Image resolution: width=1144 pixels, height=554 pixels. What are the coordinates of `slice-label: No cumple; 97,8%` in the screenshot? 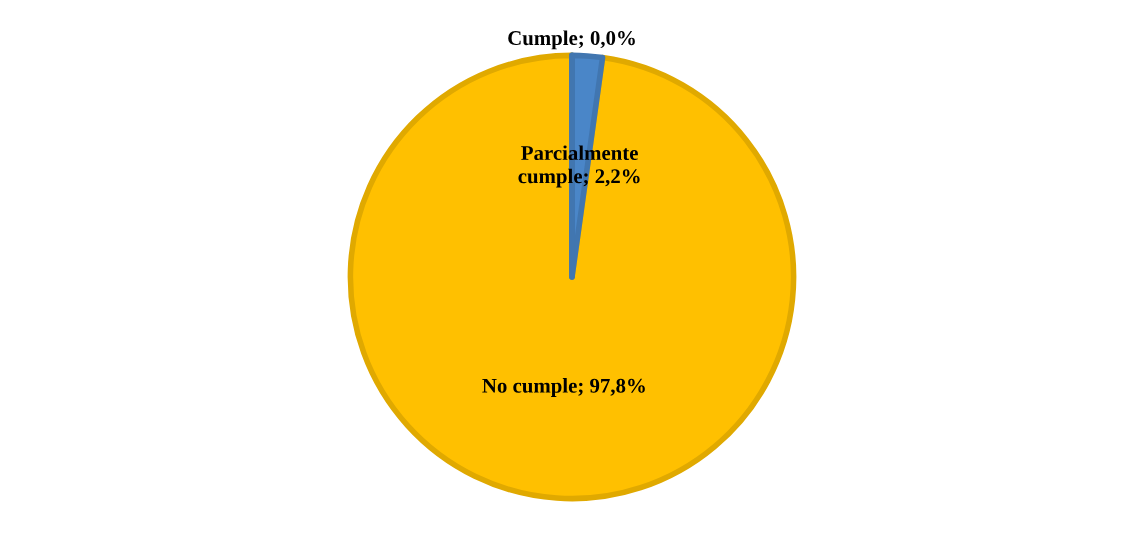 It's located at (563, 387).